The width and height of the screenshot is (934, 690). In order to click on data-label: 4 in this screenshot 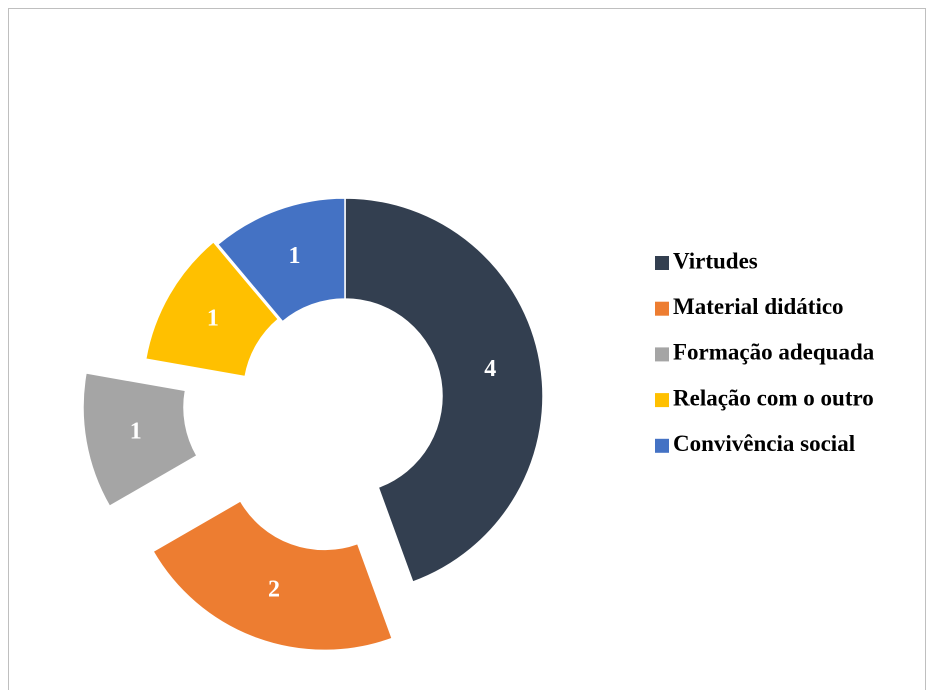, I will do `click(490, 369)`.